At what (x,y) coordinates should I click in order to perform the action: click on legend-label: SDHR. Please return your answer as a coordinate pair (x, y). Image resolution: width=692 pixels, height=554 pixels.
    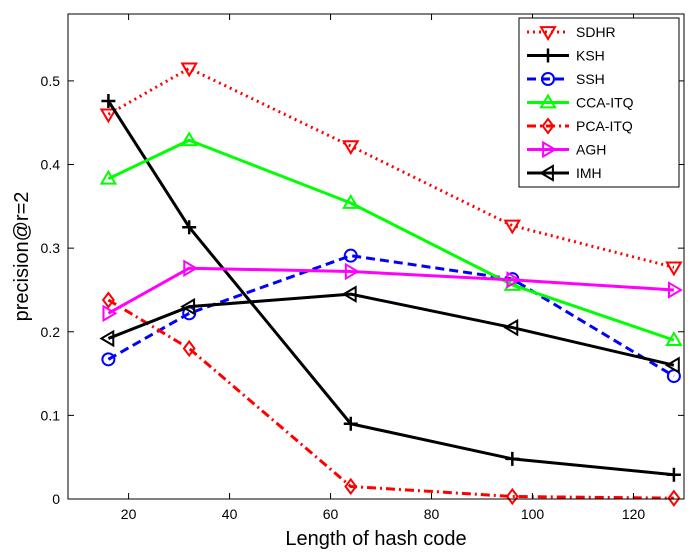
    Looking at the image, I should click on (596, 32).